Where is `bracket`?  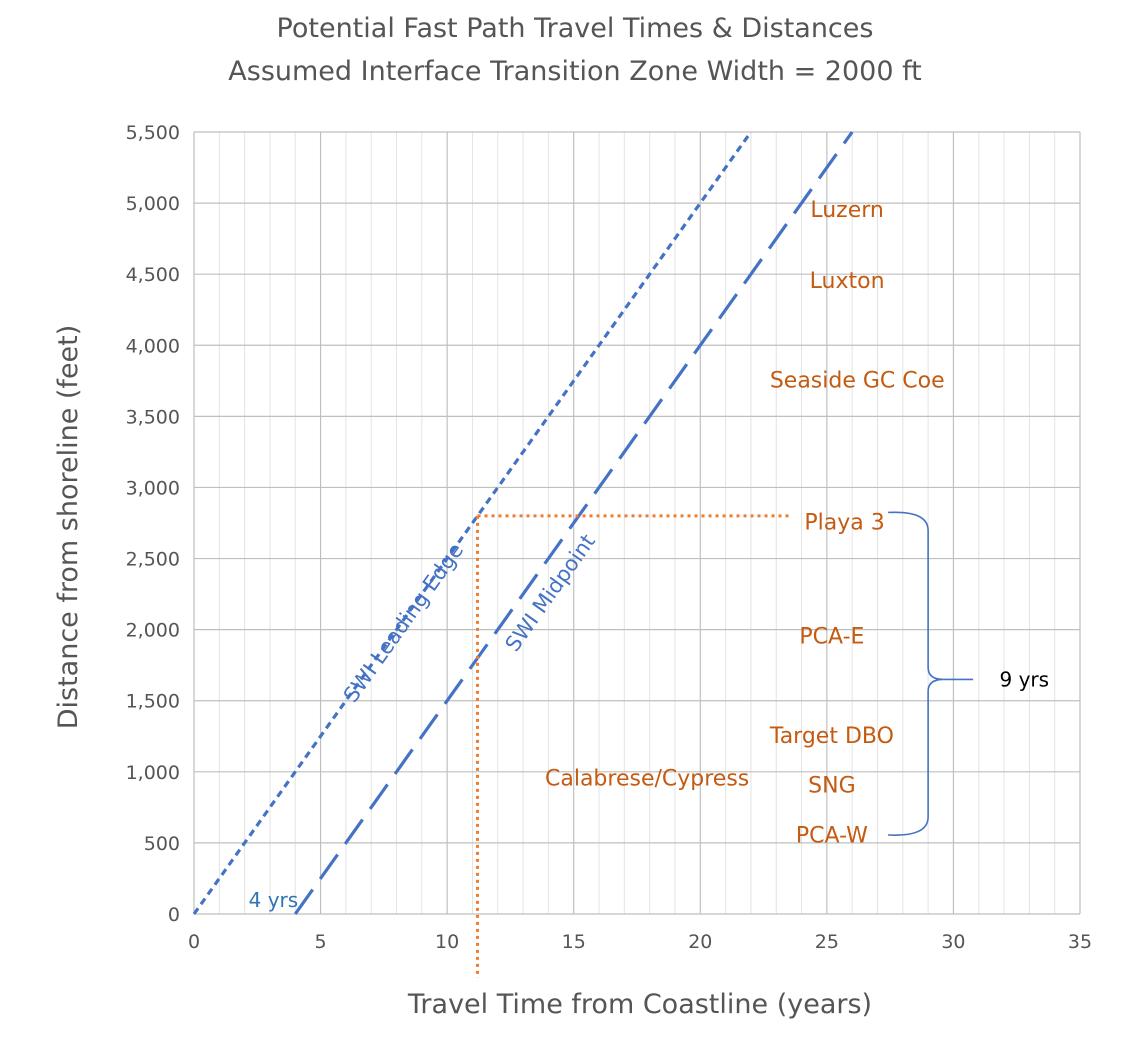 bracket is located at coordinates (931, 673).